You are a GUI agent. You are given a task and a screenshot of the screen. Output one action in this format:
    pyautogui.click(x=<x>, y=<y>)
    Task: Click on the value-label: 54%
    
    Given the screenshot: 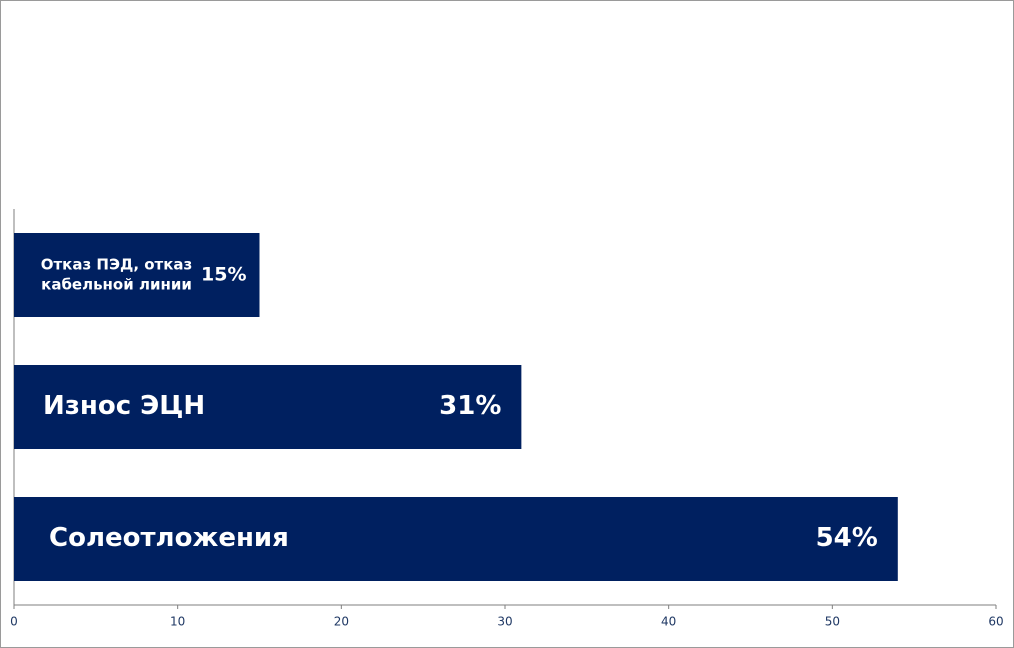 What is the action you would take?
    pyautogui.click(x=846, y=538)
    